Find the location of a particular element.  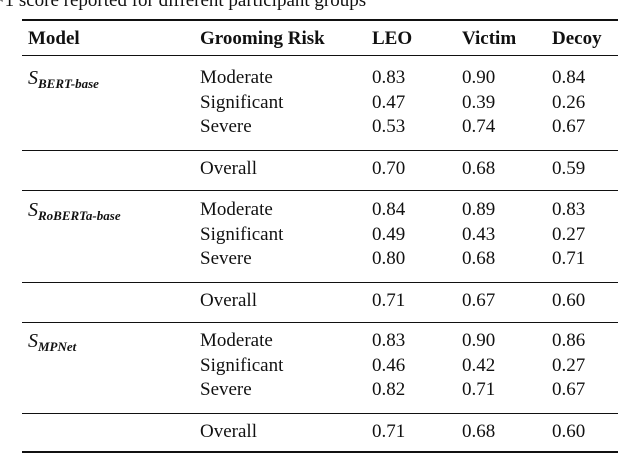

model-name: SRoBERTa-base is located at coordinates (74, 211).